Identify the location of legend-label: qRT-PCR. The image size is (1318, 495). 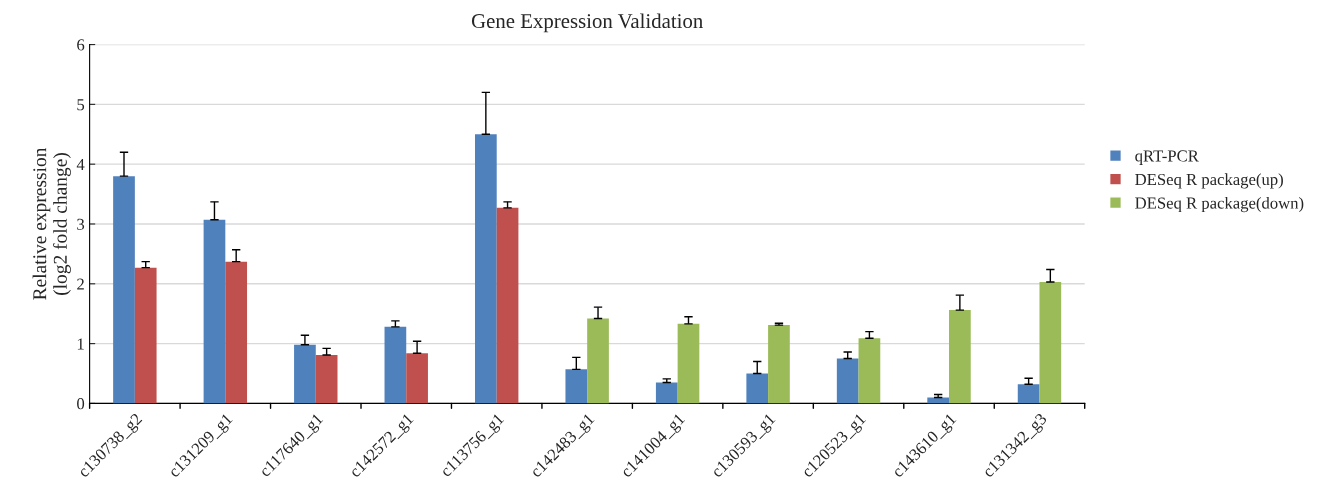
(1167, 157).